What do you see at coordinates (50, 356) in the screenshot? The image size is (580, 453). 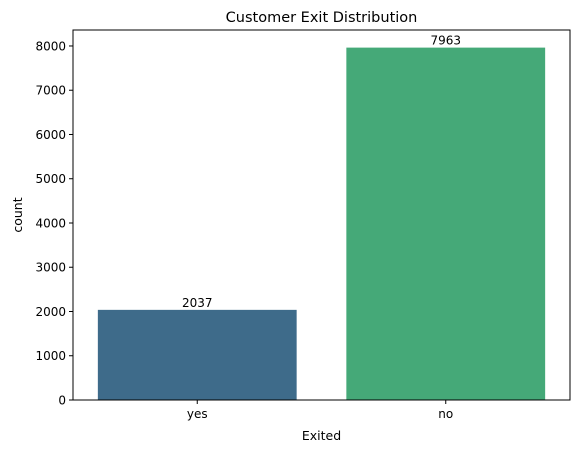 I see `y-tick-label: 1000` at bounding box center [50, 356].